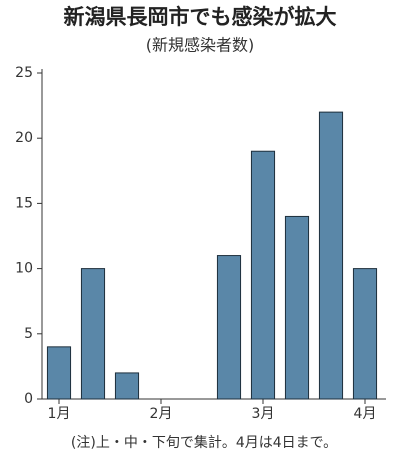 This screenshot has width=400, height=464. What do you see at coordinates (24, 203) in the screenshot?
I see `y-tick-label: 15` at bounding box center [24, 203].